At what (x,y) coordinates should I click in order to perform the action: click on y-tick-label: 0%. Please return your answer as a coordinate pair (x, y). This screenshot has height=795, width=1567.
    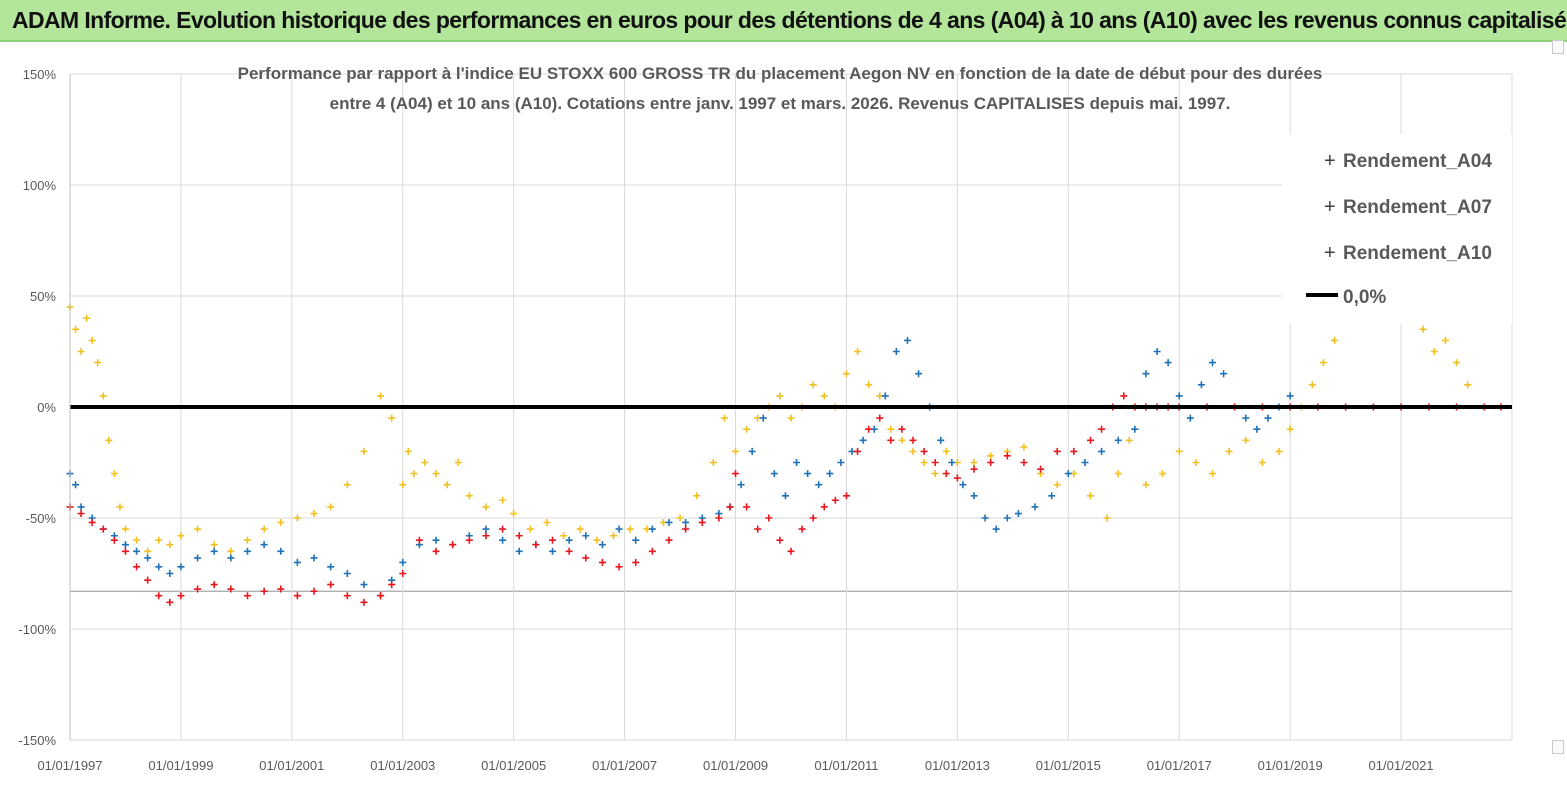
    Looking at the image, I should click on (46, 407).